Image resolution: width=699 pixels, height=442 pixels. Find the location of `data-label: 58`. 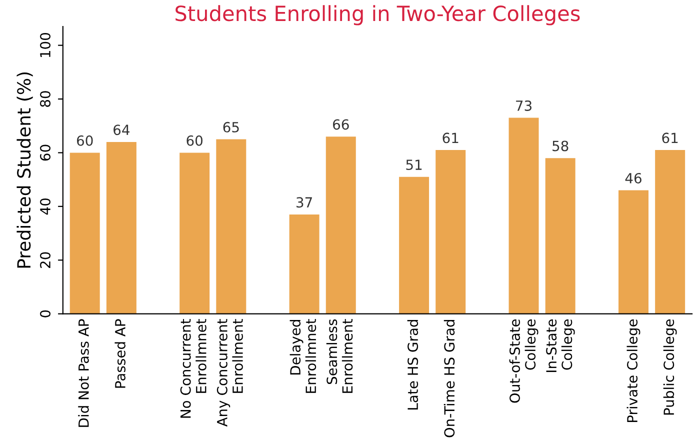

data-label: 58 is located at coordinates (560, 146).